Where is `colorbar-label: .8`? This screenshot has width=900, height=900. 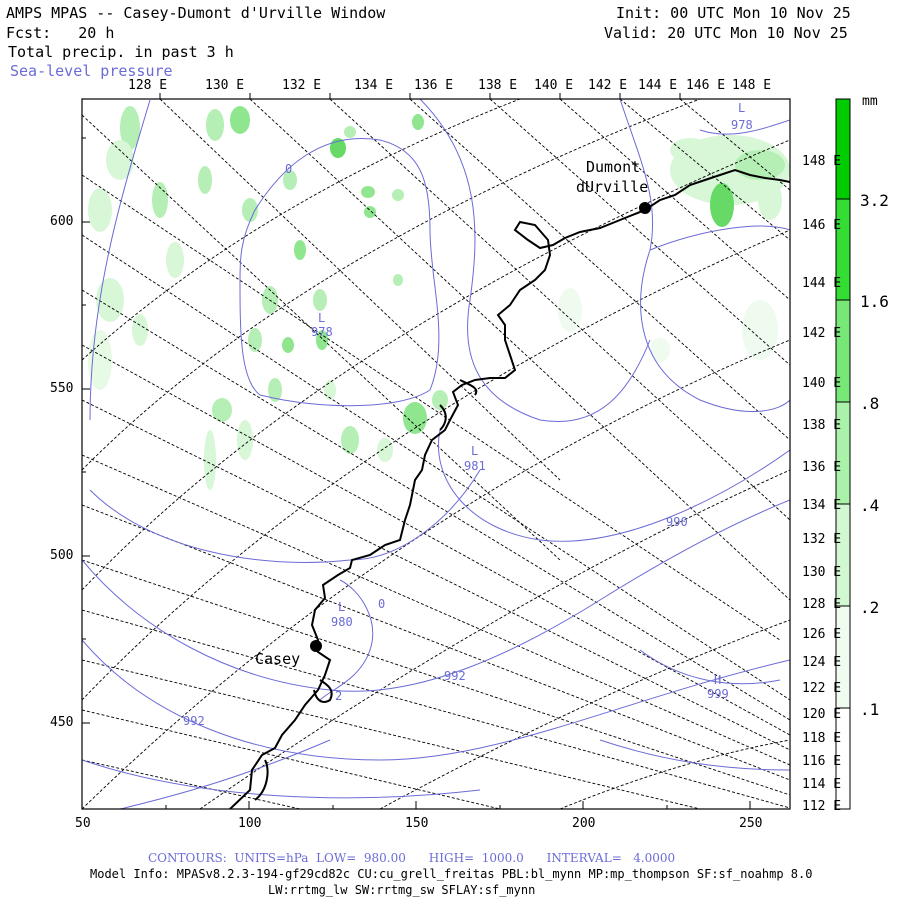 colorbar-label: .8 is located at coordinates (870, 403).